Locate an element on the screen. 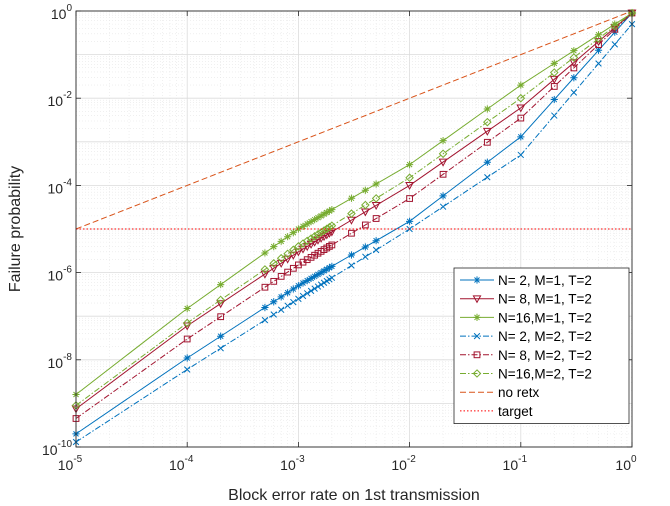 The image size is (670, 506). legend-entry: N=16,M=1, T=2 is located at coordinates (526, 317).